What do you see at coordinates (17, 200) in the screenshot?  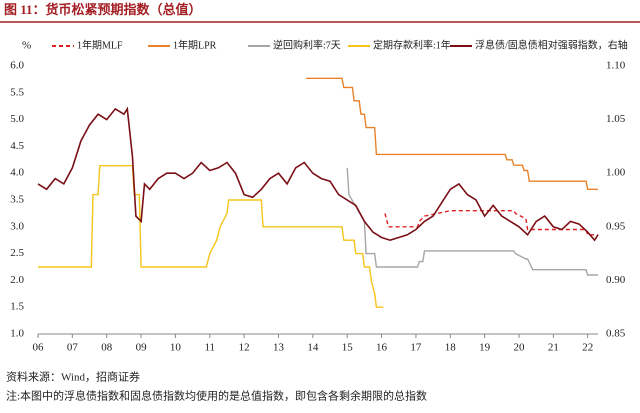 I see `y-tick-label: 3.5` at bounding box center [17, 200].